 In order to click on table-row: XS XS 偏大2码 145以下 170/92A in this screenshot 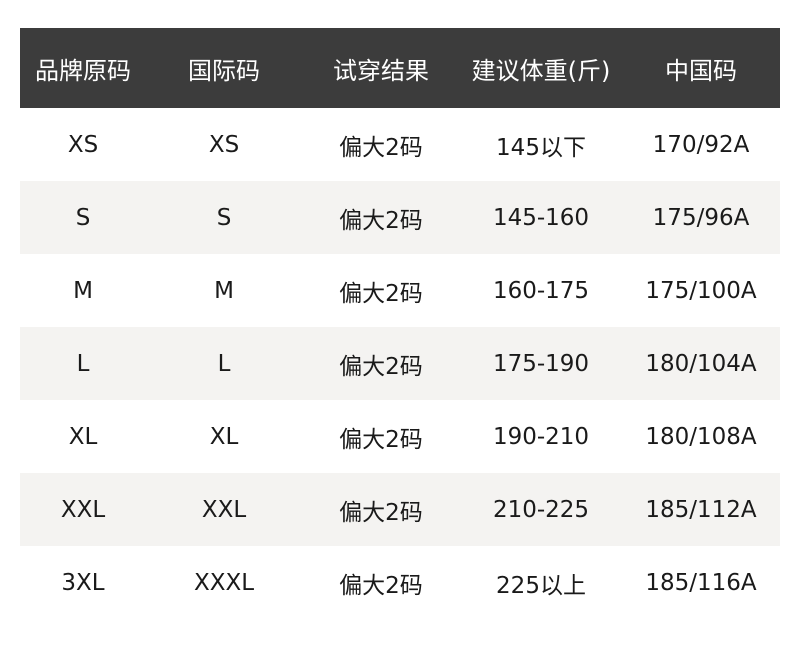, I will do `click(400, 144)`.